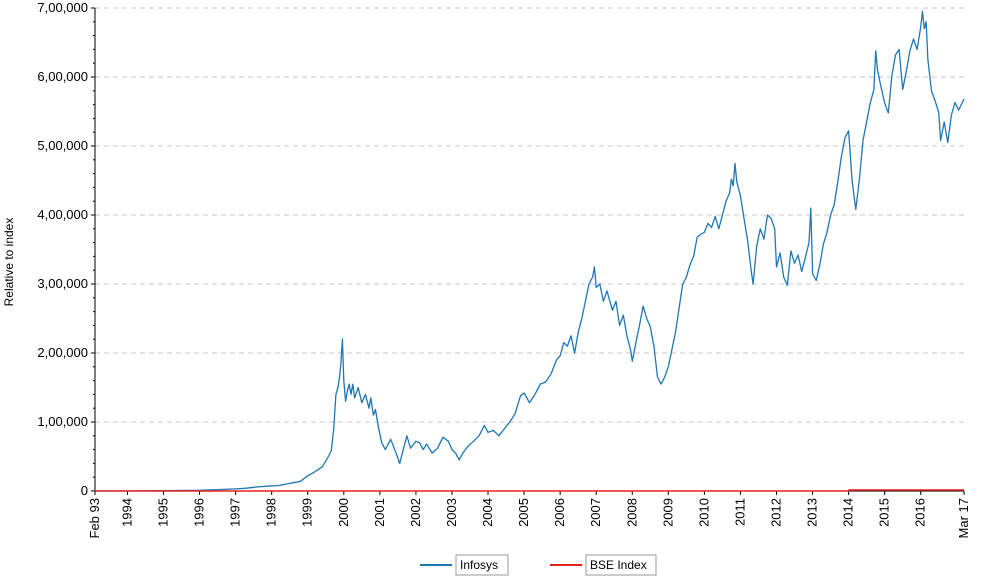 The height and width of the screenshot is (576, 1006). Describe the element at coordinates (307, 512) in the screenshot. I see `x-tick-label: 1999` at that location.